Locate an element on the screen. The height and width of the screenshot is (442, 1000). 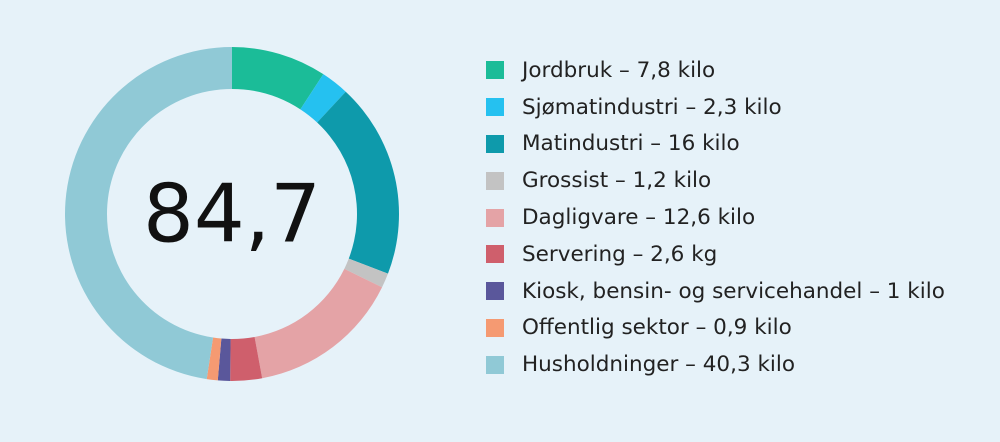
legend-item: Servering – 2,6 kg is located at coordinates (741, 254).